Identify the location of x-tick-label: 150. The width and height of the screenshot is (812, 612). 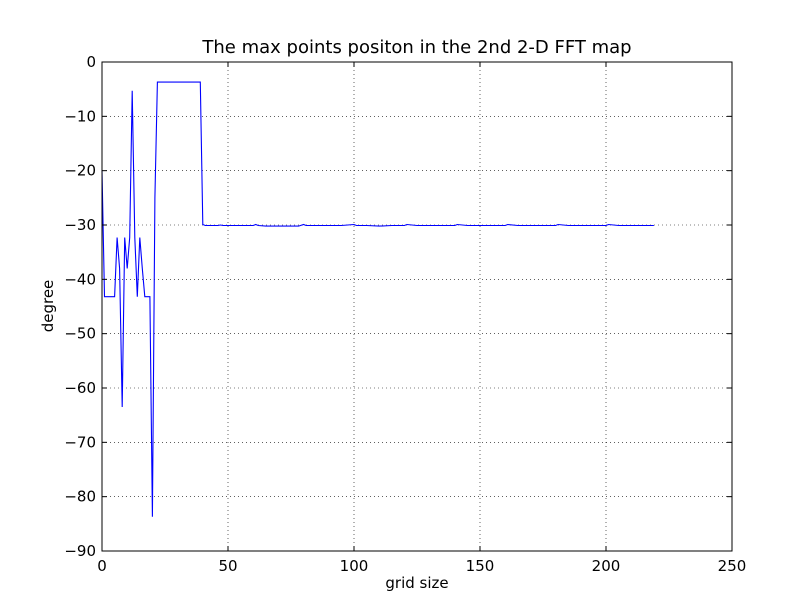
(480, 566).